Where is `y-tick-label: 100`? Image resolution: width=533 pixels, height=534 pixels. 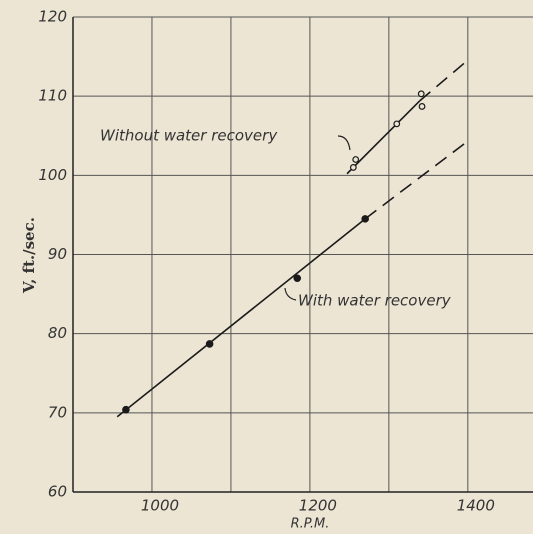
y-tick-label: 100 is located at coordinates (52, 175).